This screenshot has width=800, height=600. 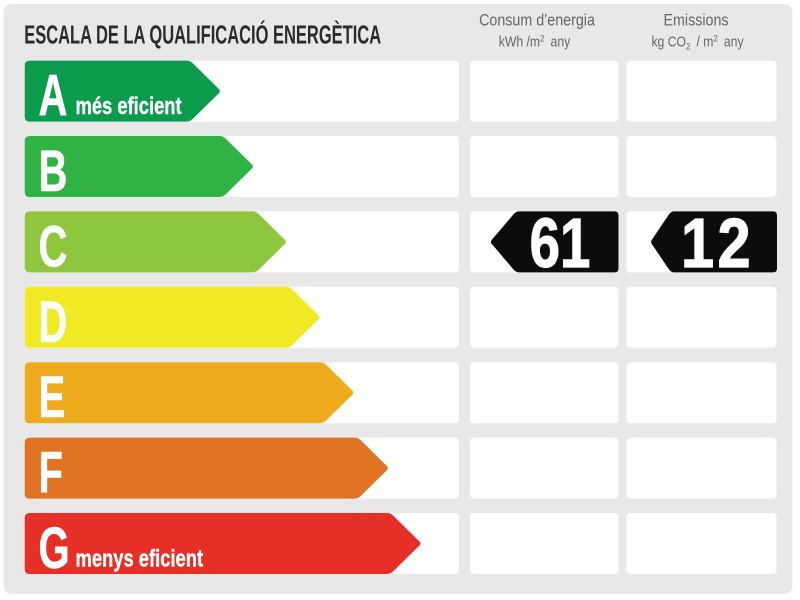 What do you see at coordinates (535, 41) in the screenshot?
I see `svg-text: kWh /m2 any` at bounding box center [535, 41].